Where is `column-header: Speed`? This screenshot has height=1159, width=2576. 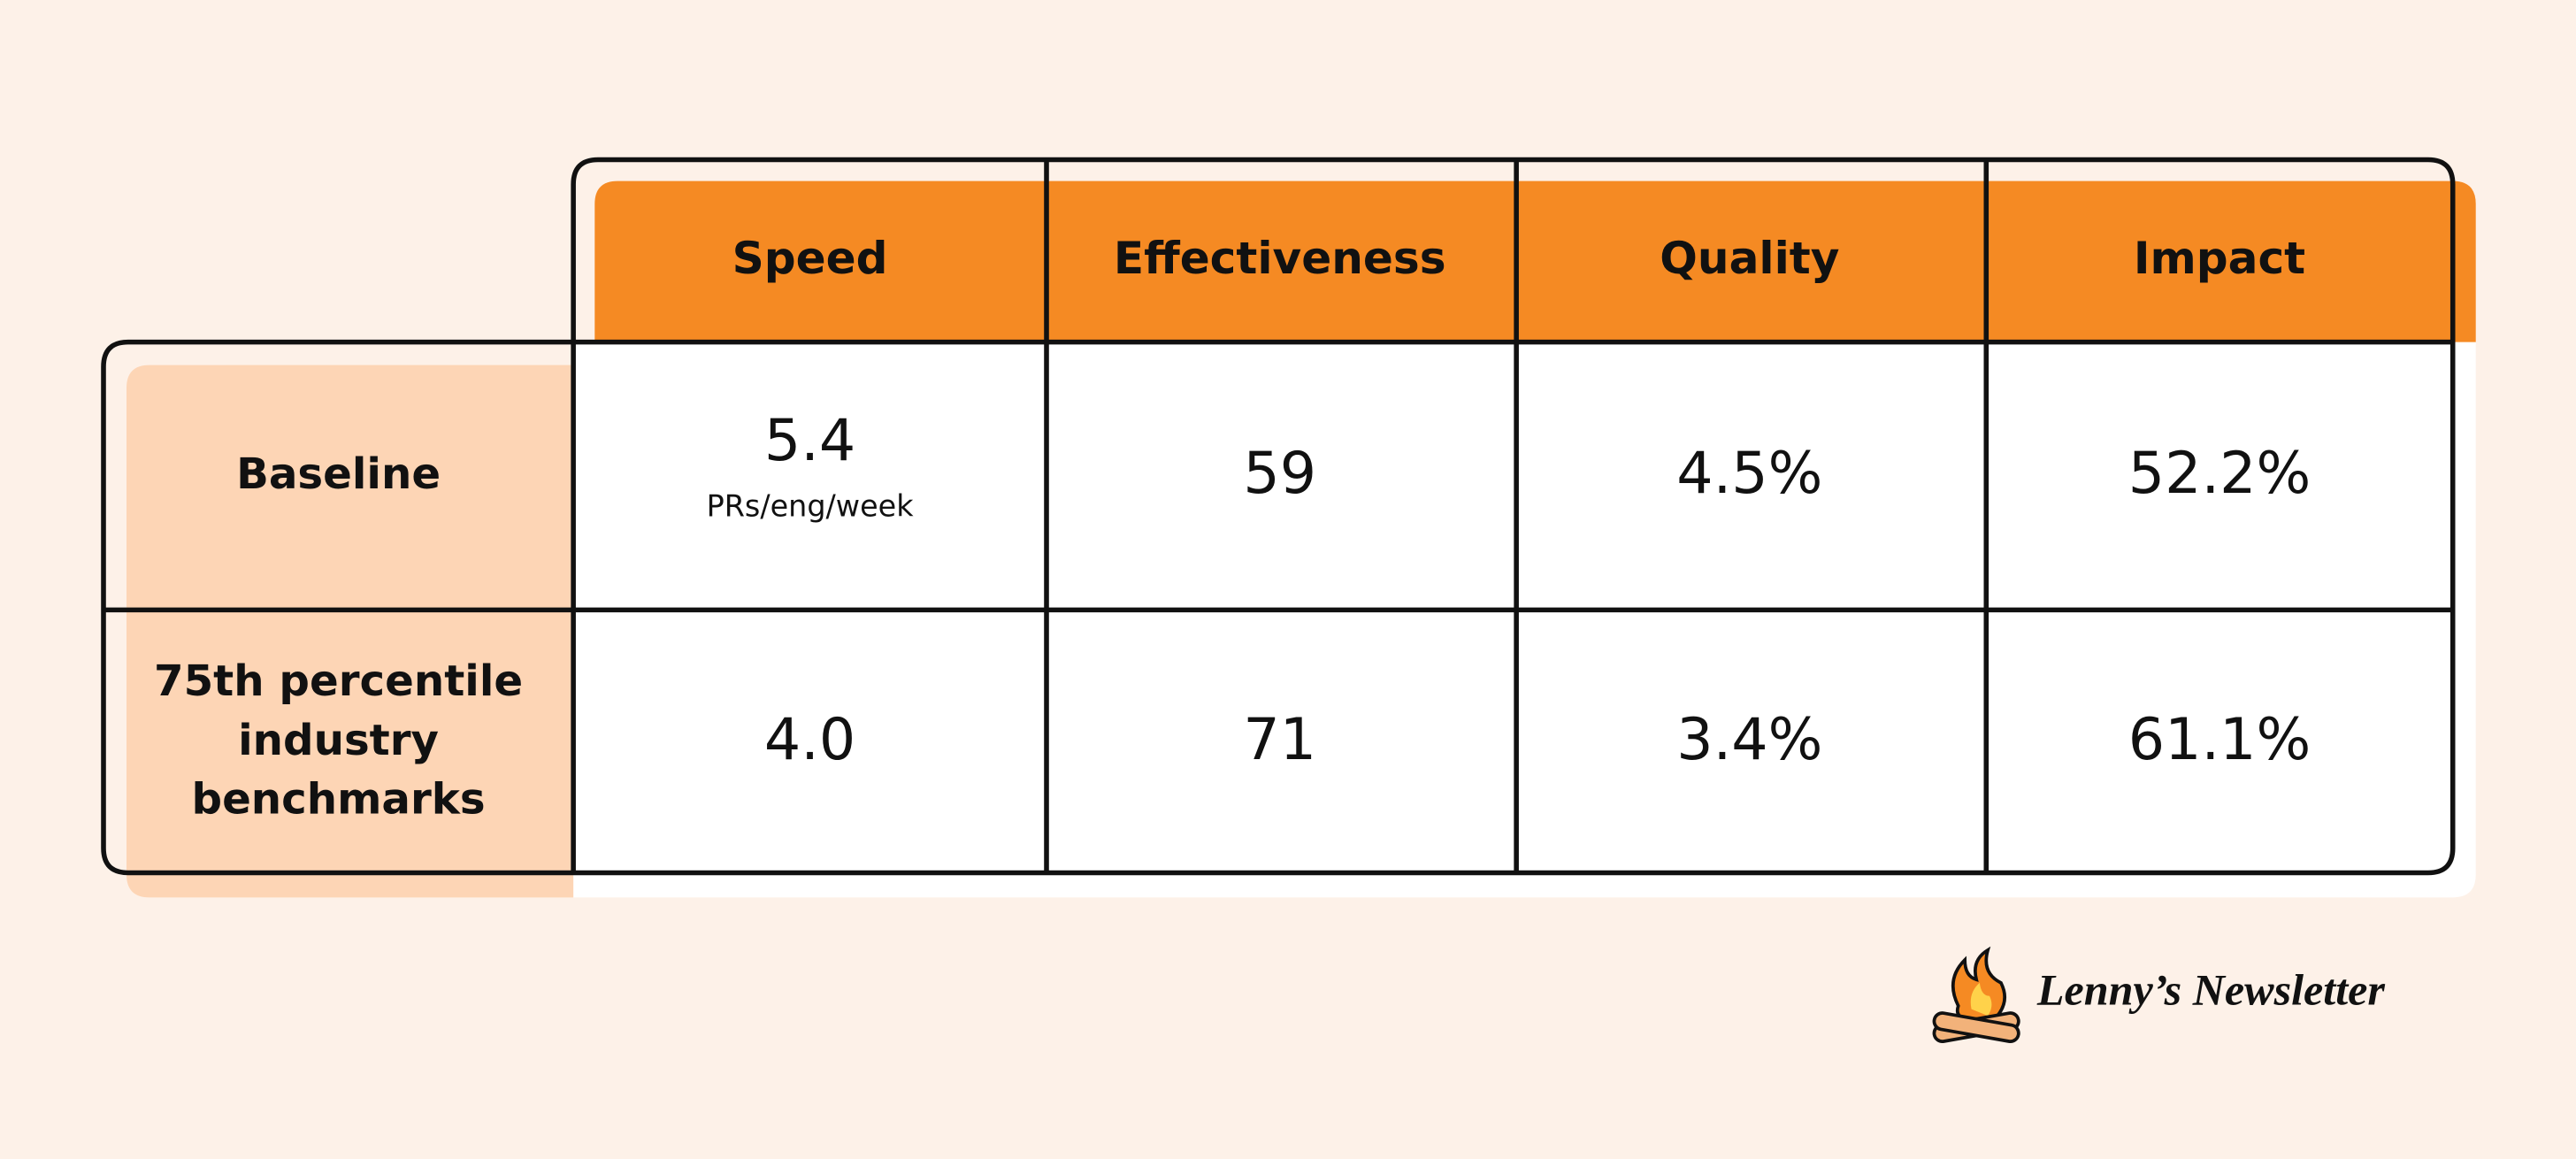 column-header: Speed is located at coordinates (810, 258).